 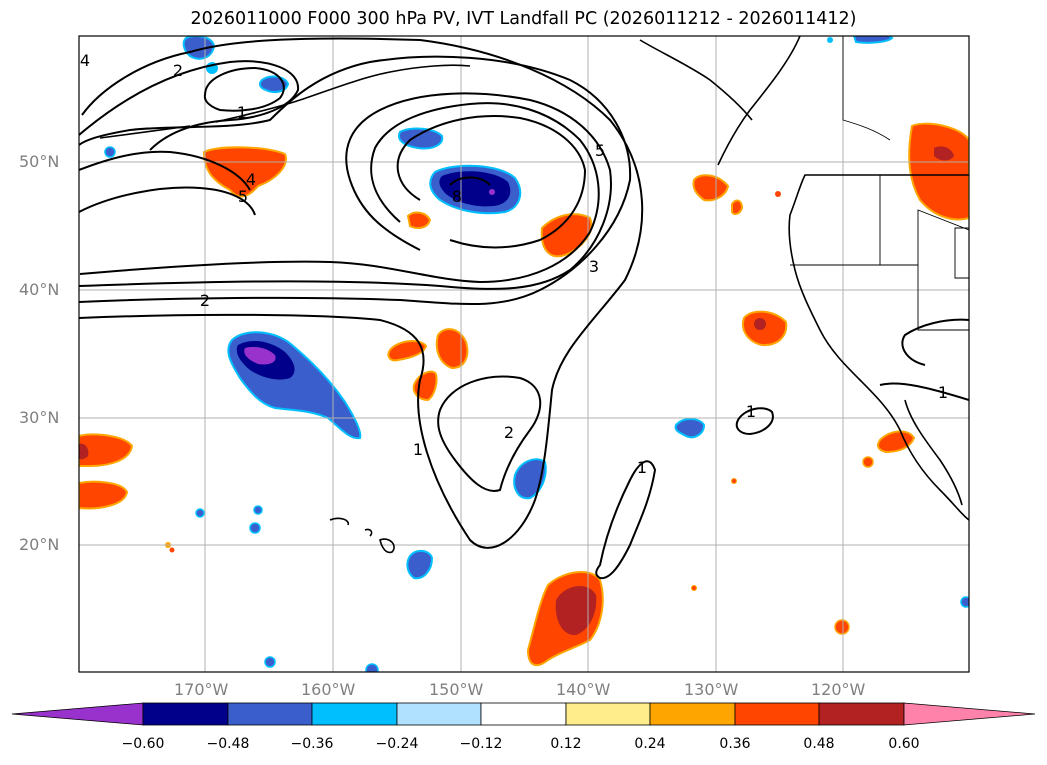 What do you see at coordinates (39, 161) in the screenshot?
I see `lat-label: 50°N` at bounding box center [39, 161].